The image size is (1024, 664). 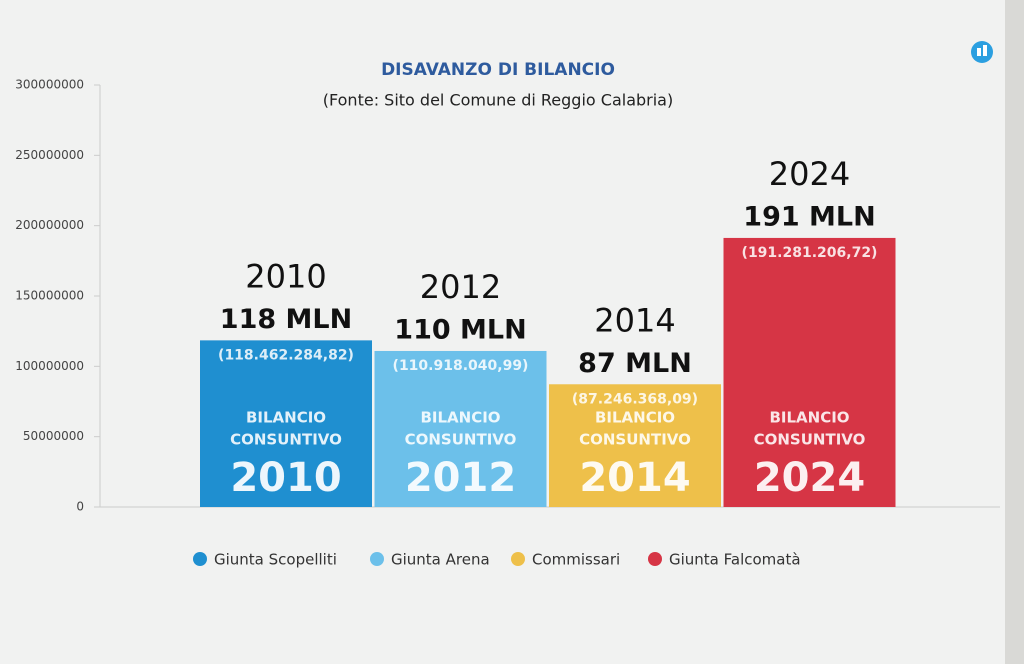 I want to click on value-label: 87 MLN, so click(x=635, y=363).